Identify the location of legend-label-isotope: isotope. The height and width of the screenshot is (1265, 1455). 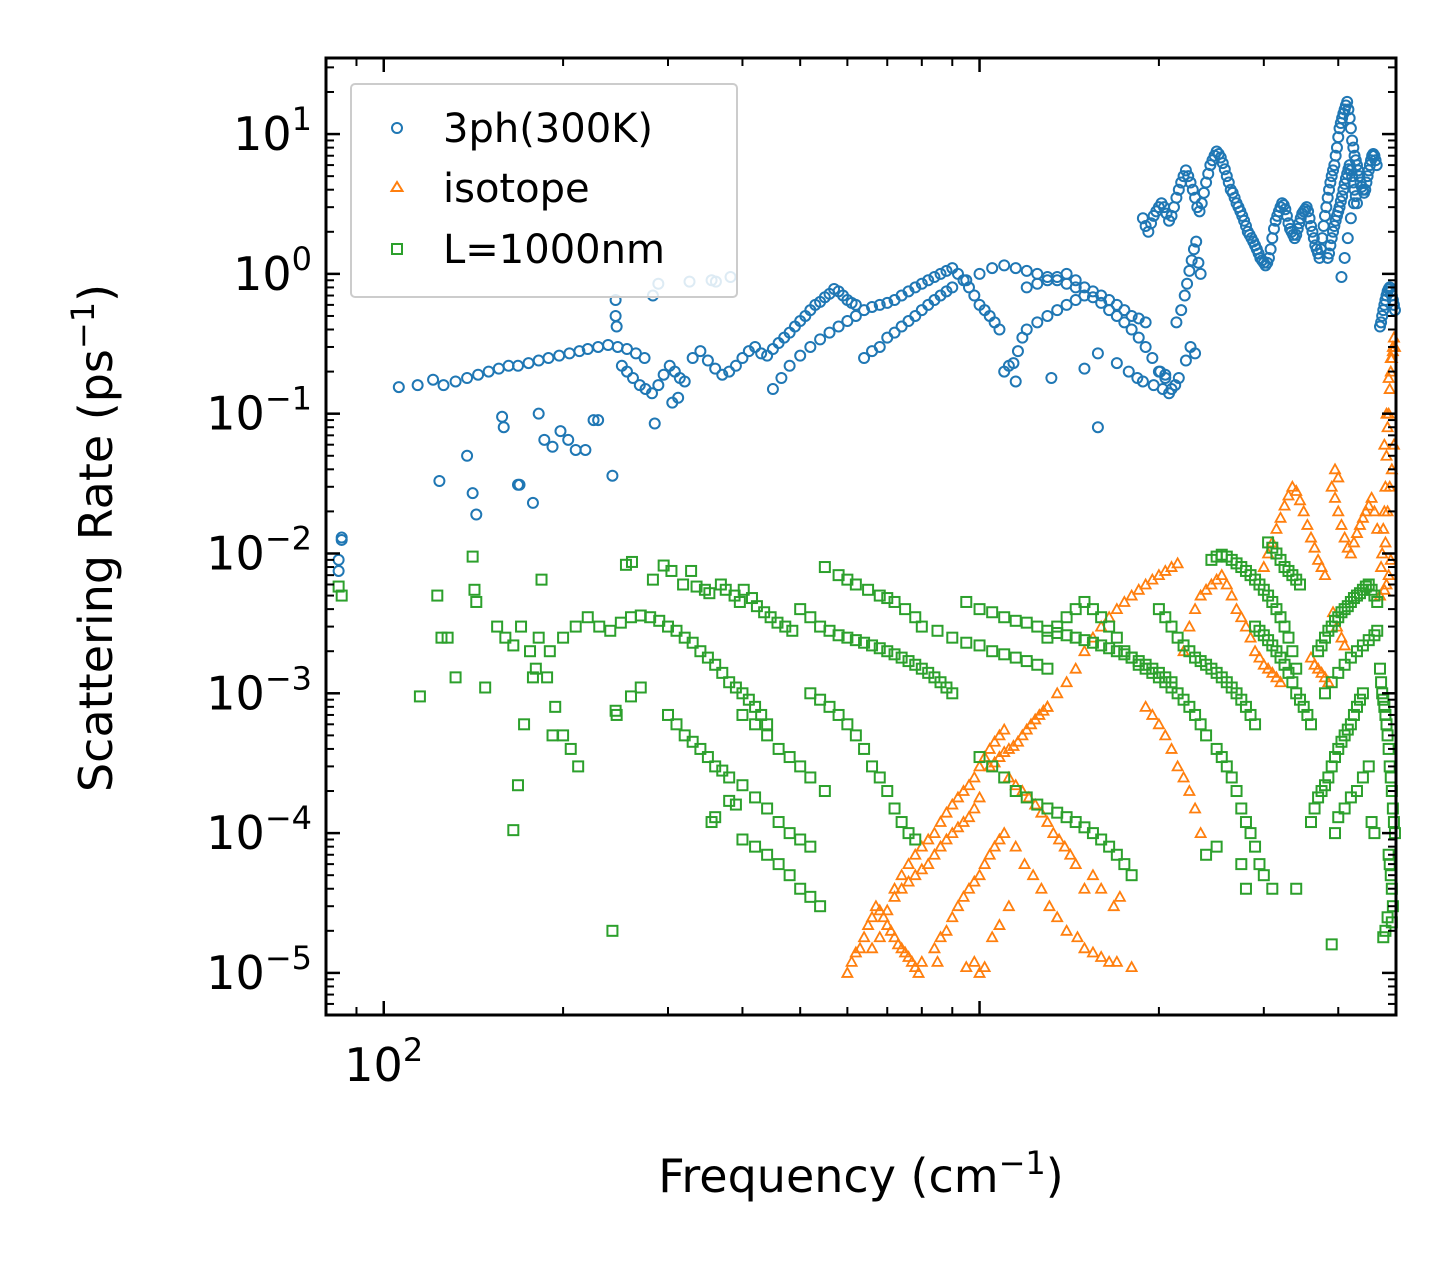
(516, 189).